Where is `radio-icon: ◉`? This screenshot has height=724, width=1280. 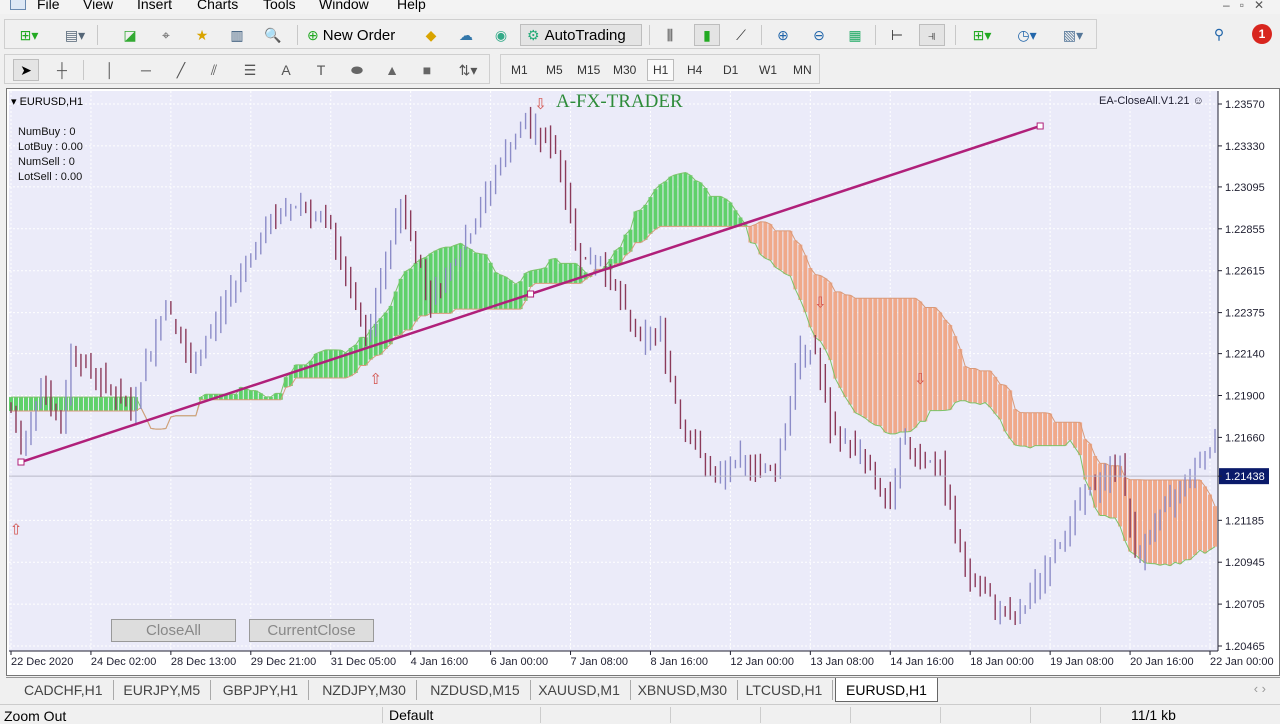
radio-icon: ◉ is located at coordinates (501, 34).